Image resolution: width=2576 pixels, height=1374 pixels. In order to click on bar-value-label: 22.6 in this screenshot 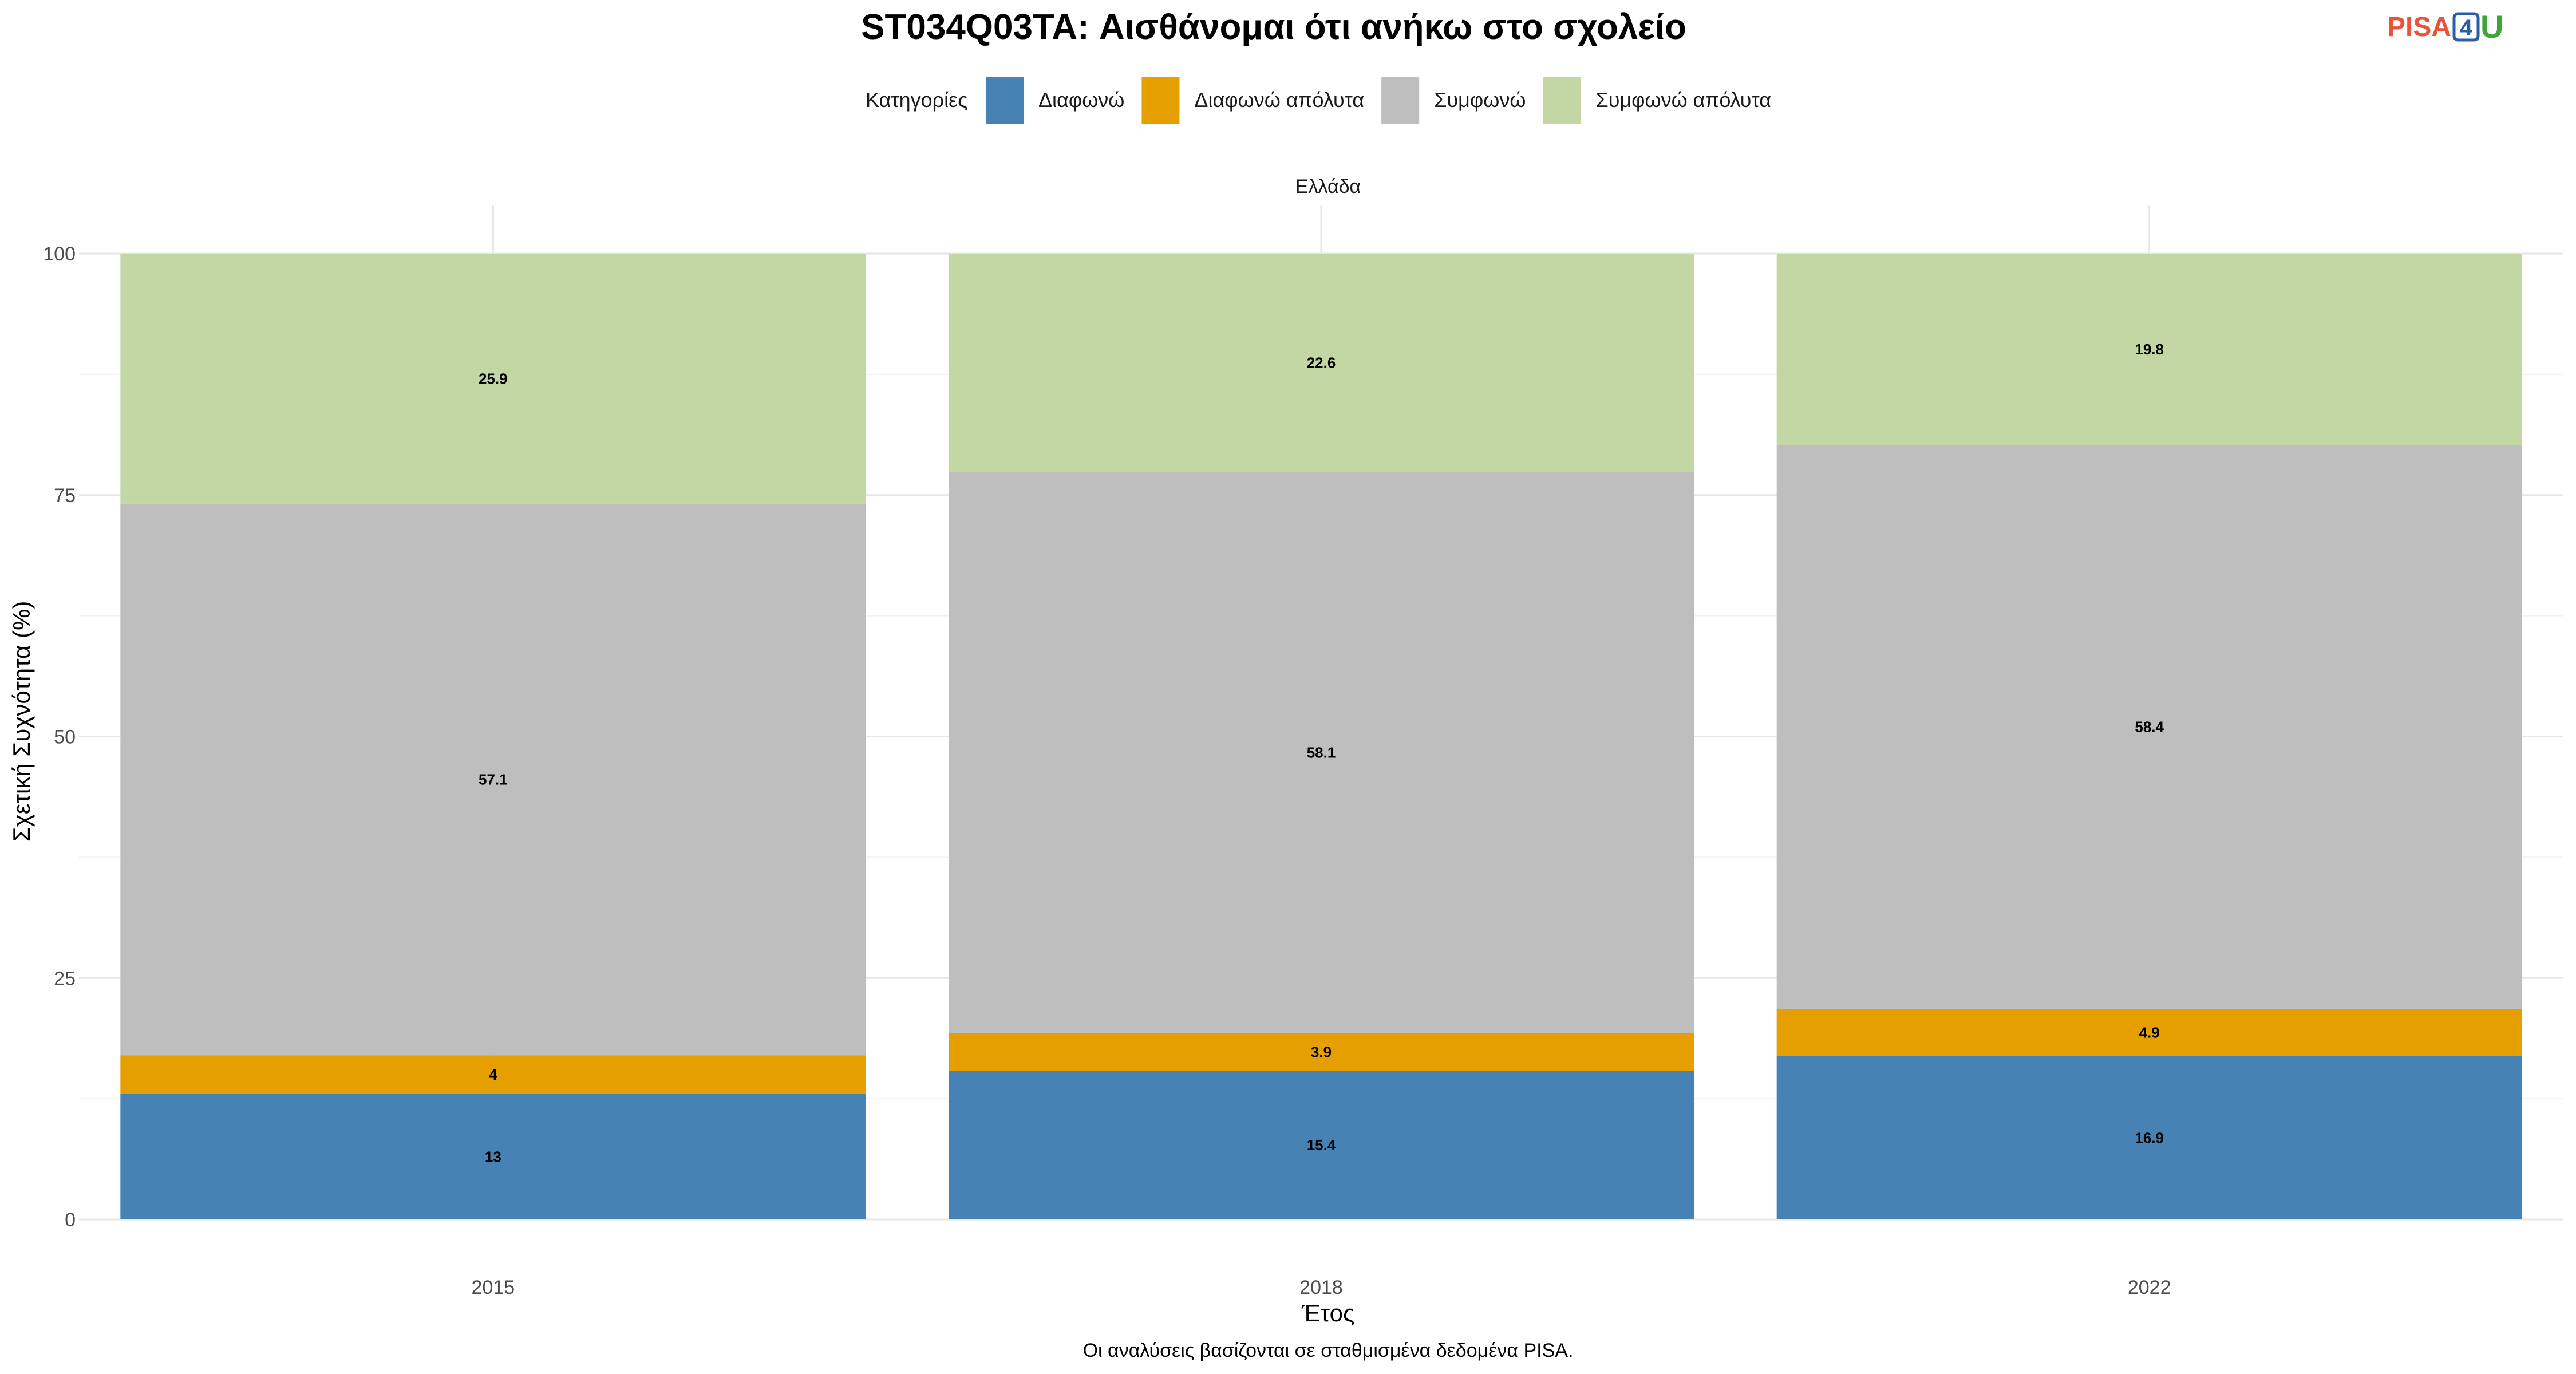, I will do `click(1322, 363)`.